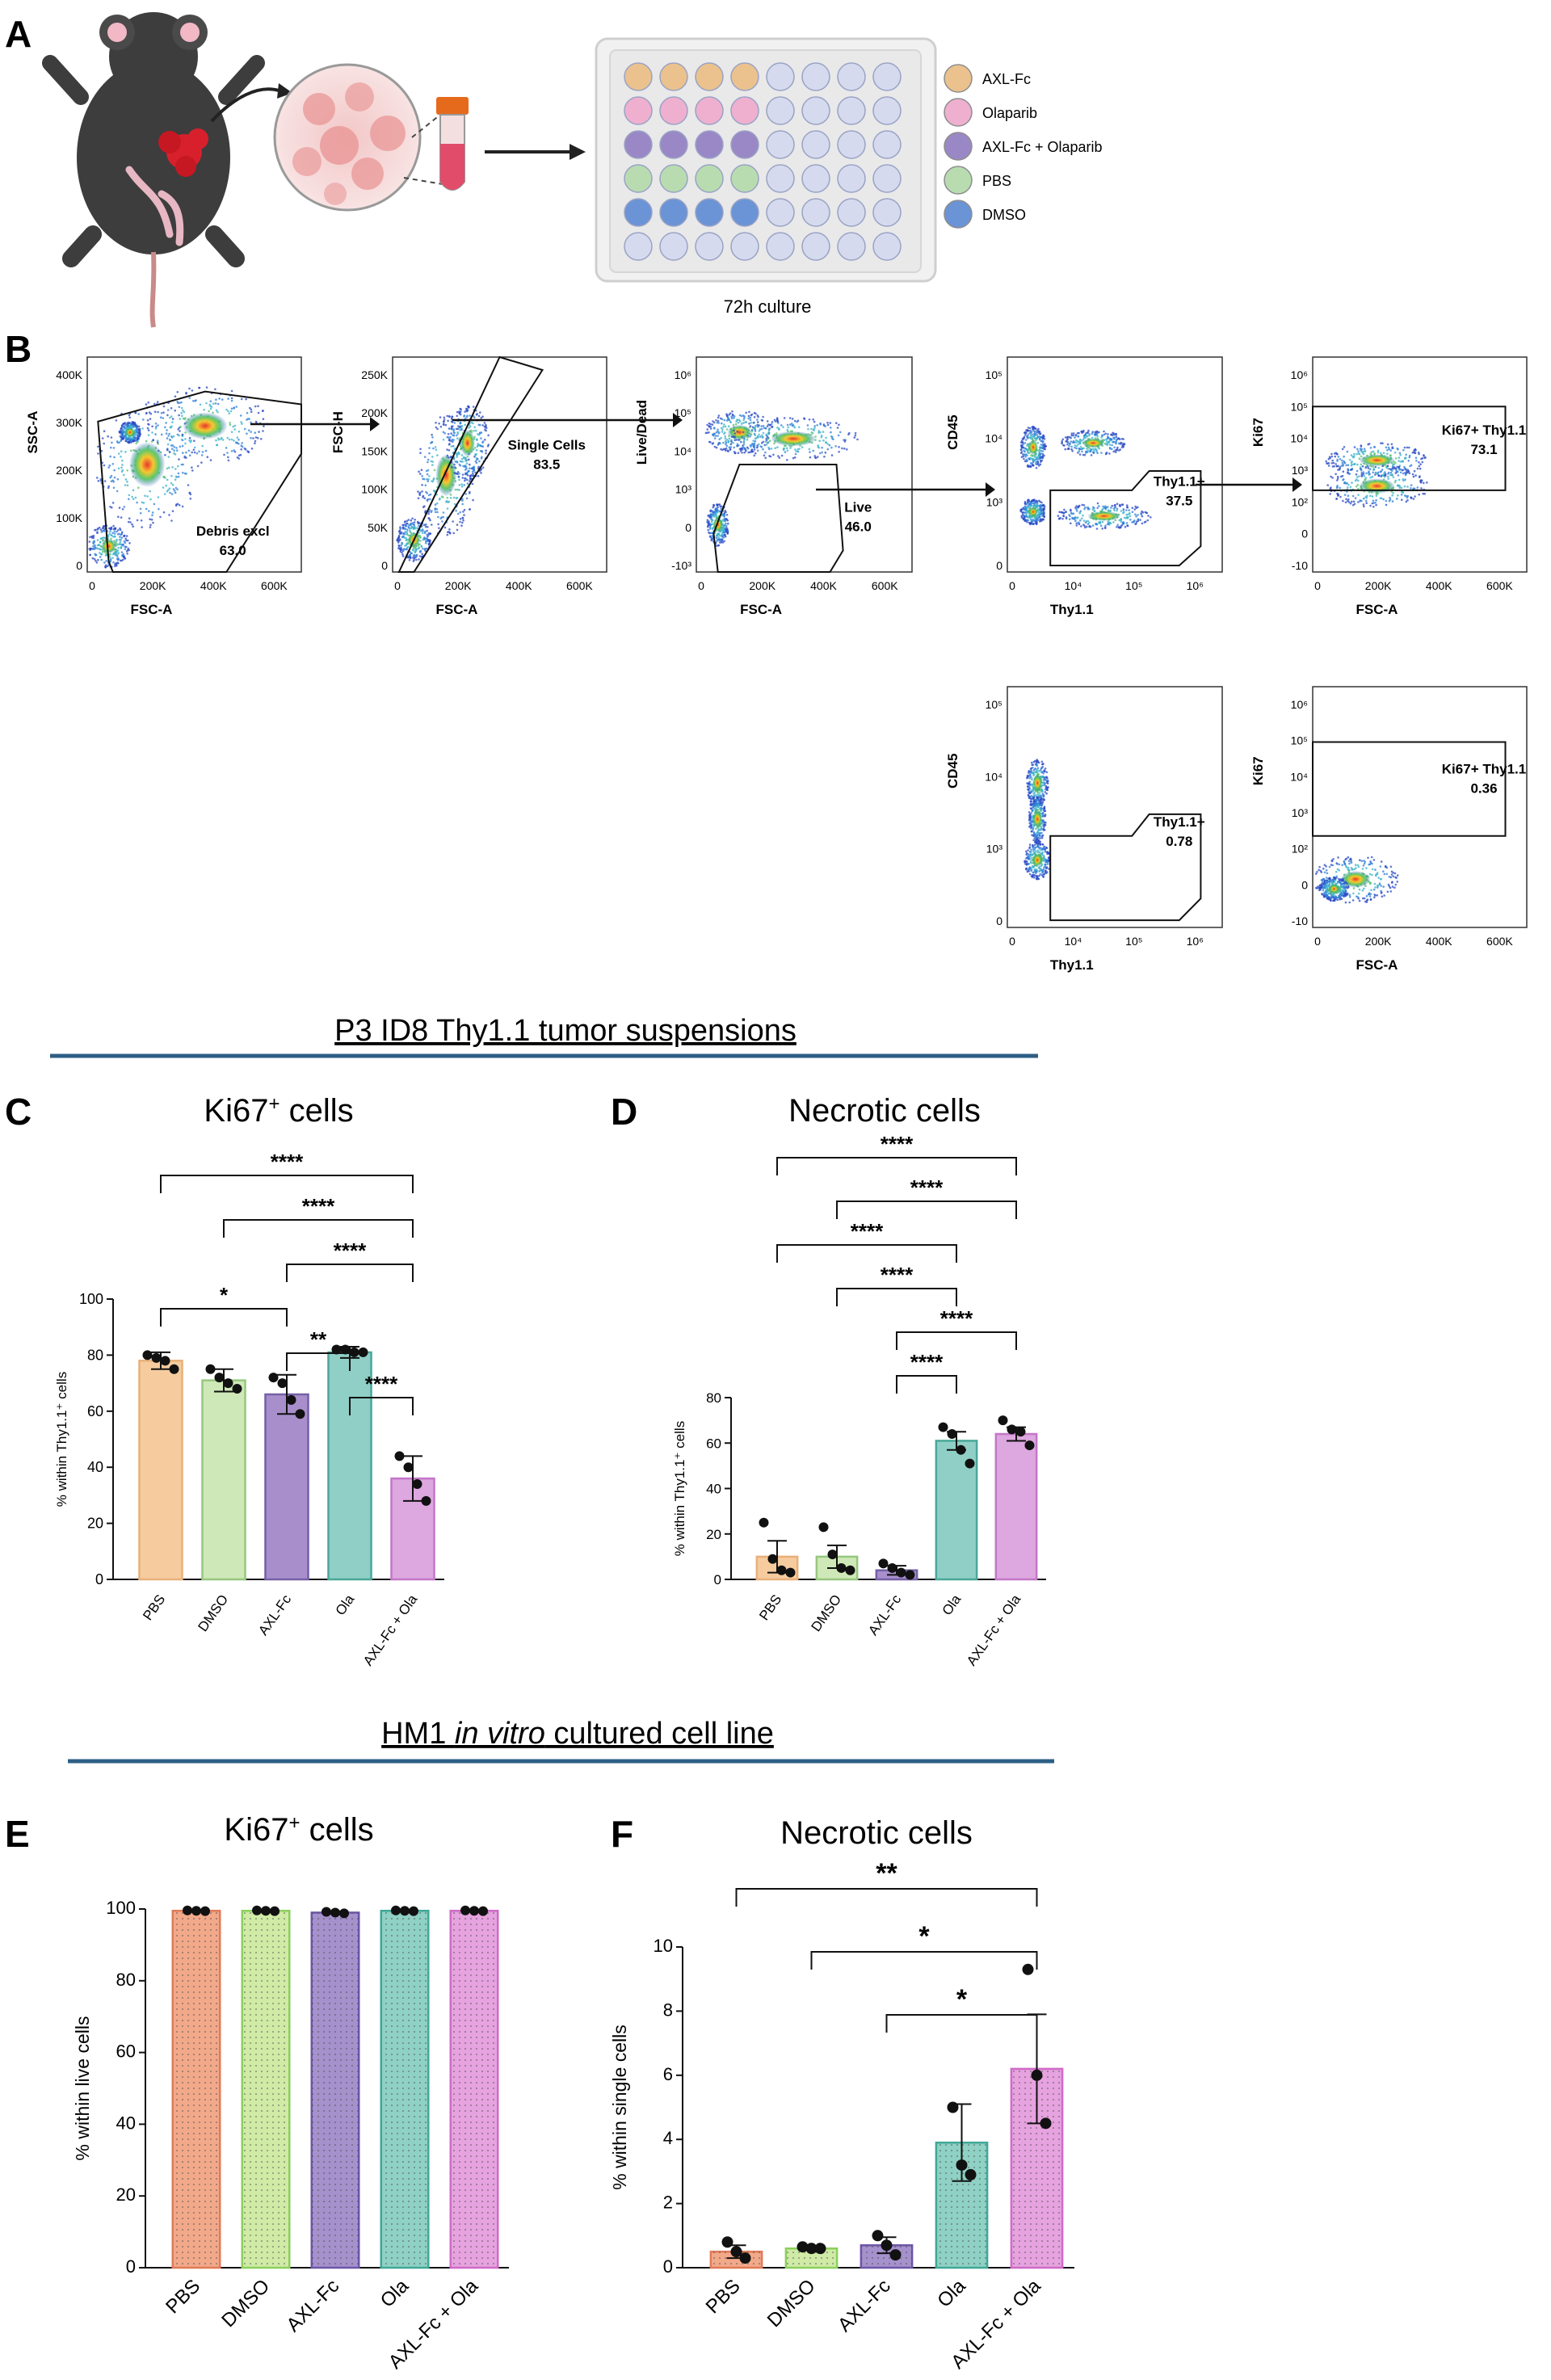 This screenshot has height=2380, width=1551. What do you see at coordinates (338, 432) in the screenshot?
I see `flow-ylabel: FSC-H` at bounding box center [338, 432].